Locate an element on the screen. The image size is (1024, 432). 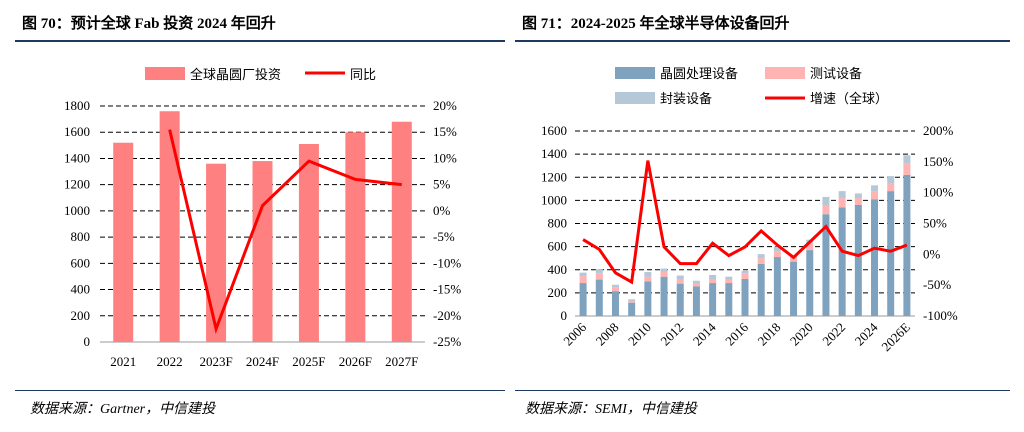
x-tick-label: 2025F is located at coordinates (308, 361).